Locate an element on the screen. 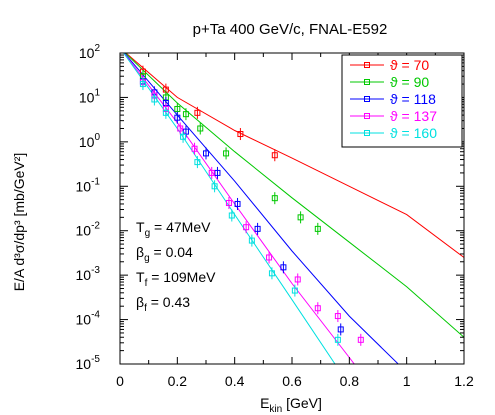 The width and height of the screenshot is (495, 415). y-tick-label: 10¹ is located at coordinates (90, 96).